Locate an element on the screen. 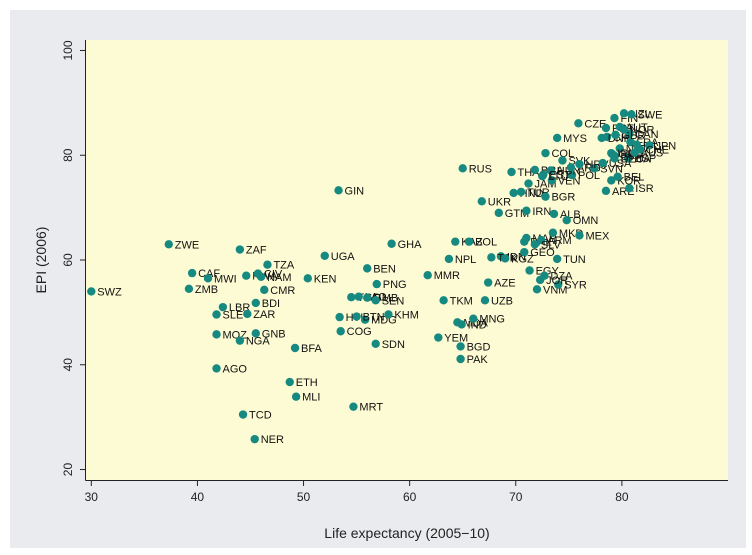 This screenshot has width=752, height=555. point-label-esp: ESP is located at coordinates (645, 159).